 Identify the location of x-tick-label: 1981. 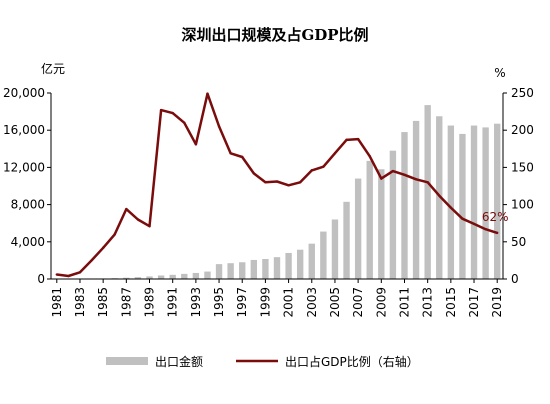
(57, 302).